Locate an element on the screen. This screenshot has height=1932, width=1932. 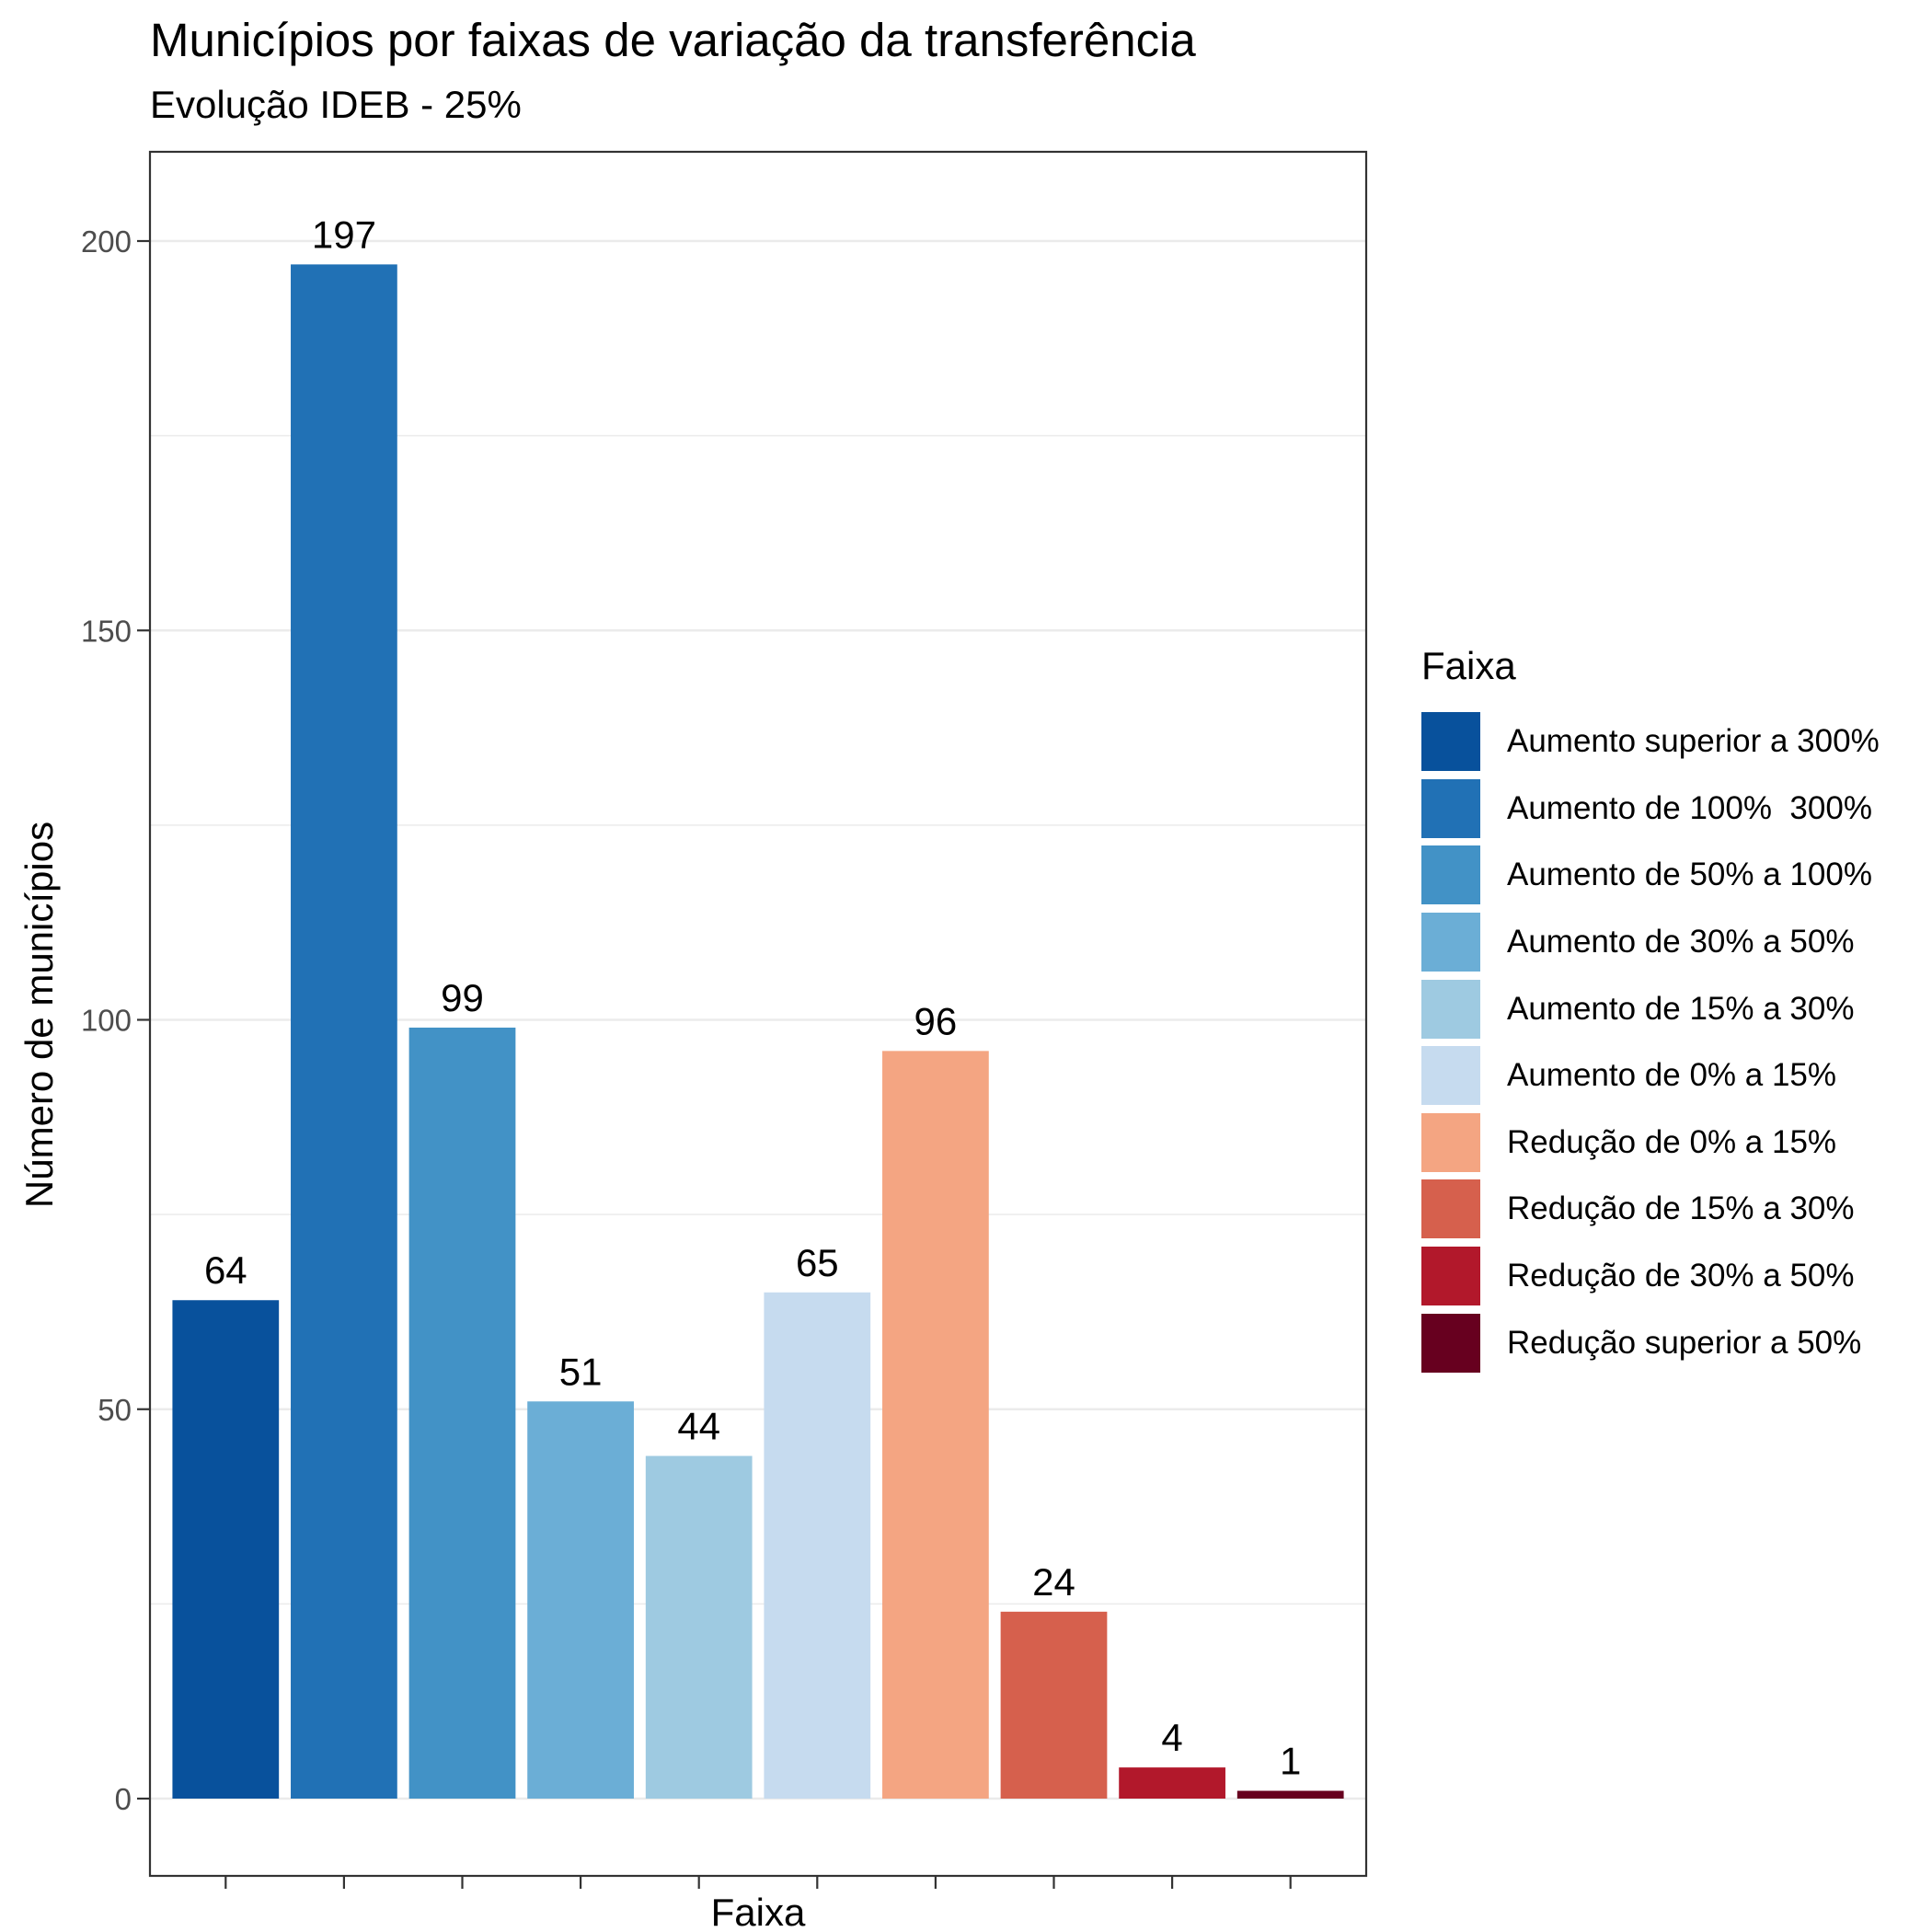
bar-value-label: 65 is located at coordinates (817, 1262).